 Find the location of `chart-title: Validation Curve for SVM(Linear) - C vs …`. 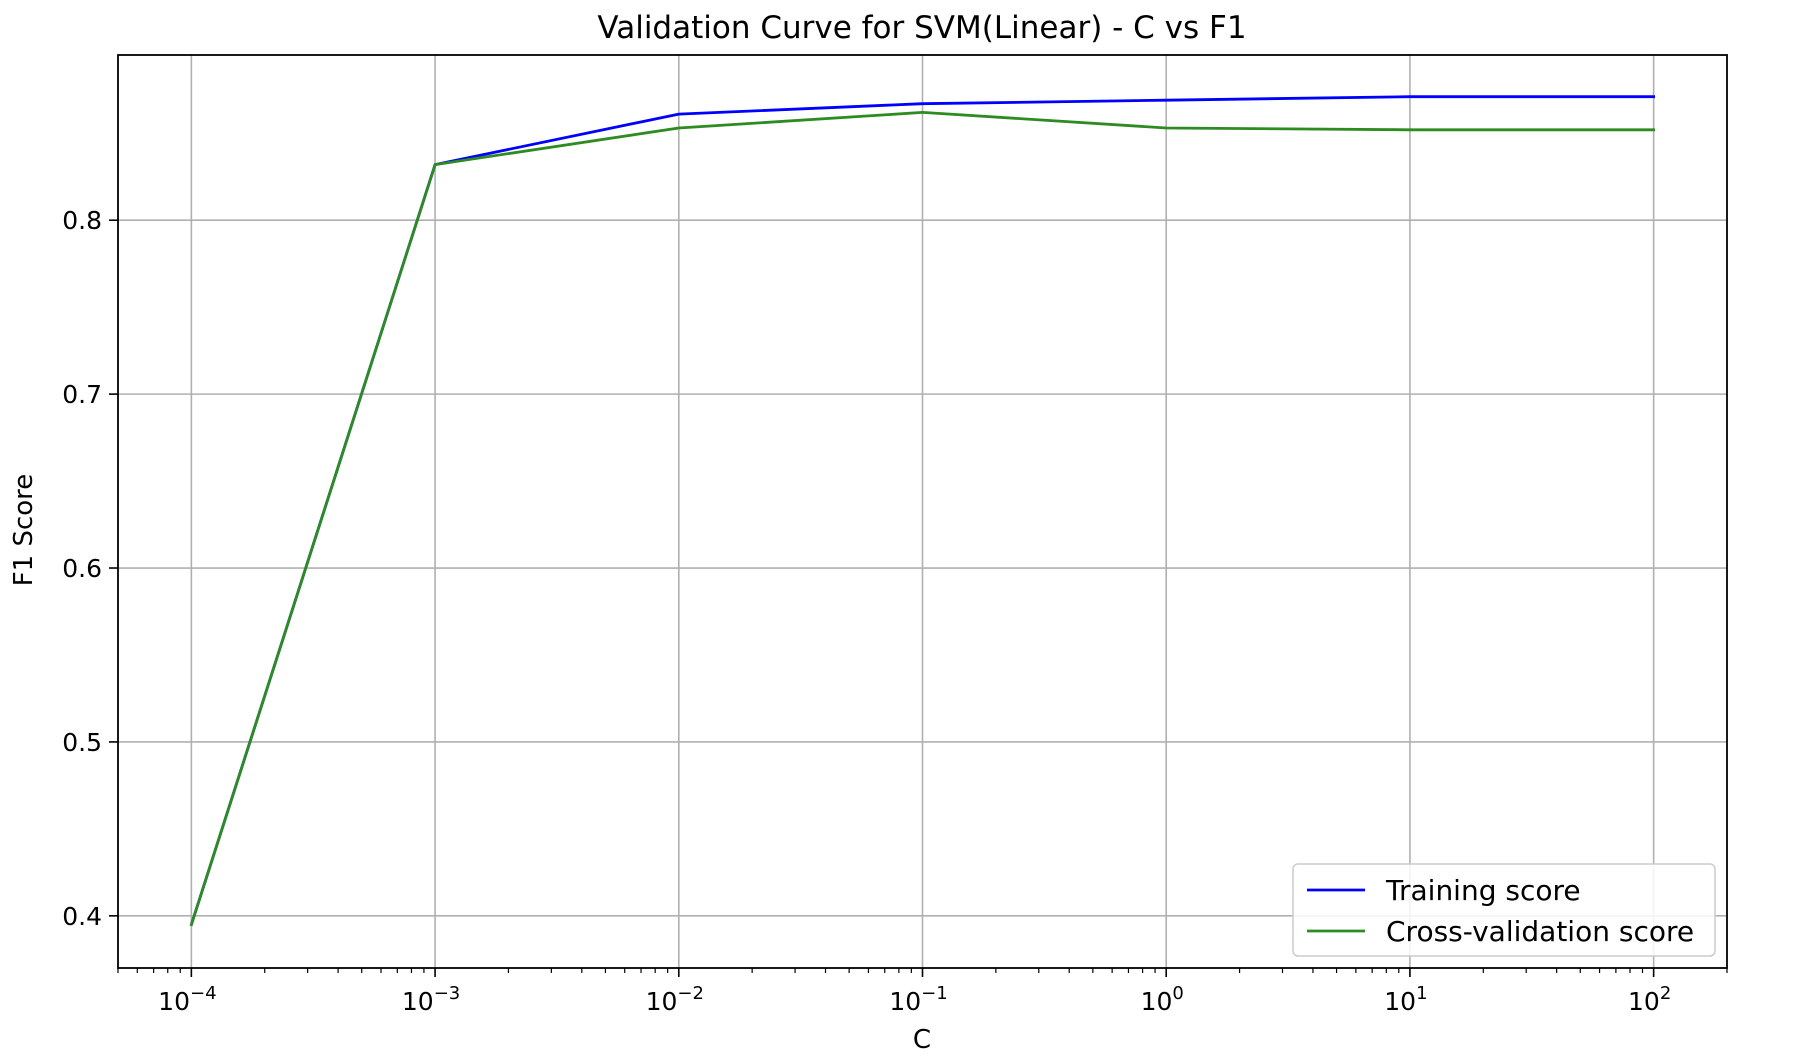

chart-title: Validation Curve for SVM(Linear) - C vs … is located at coordinates (921, 28).